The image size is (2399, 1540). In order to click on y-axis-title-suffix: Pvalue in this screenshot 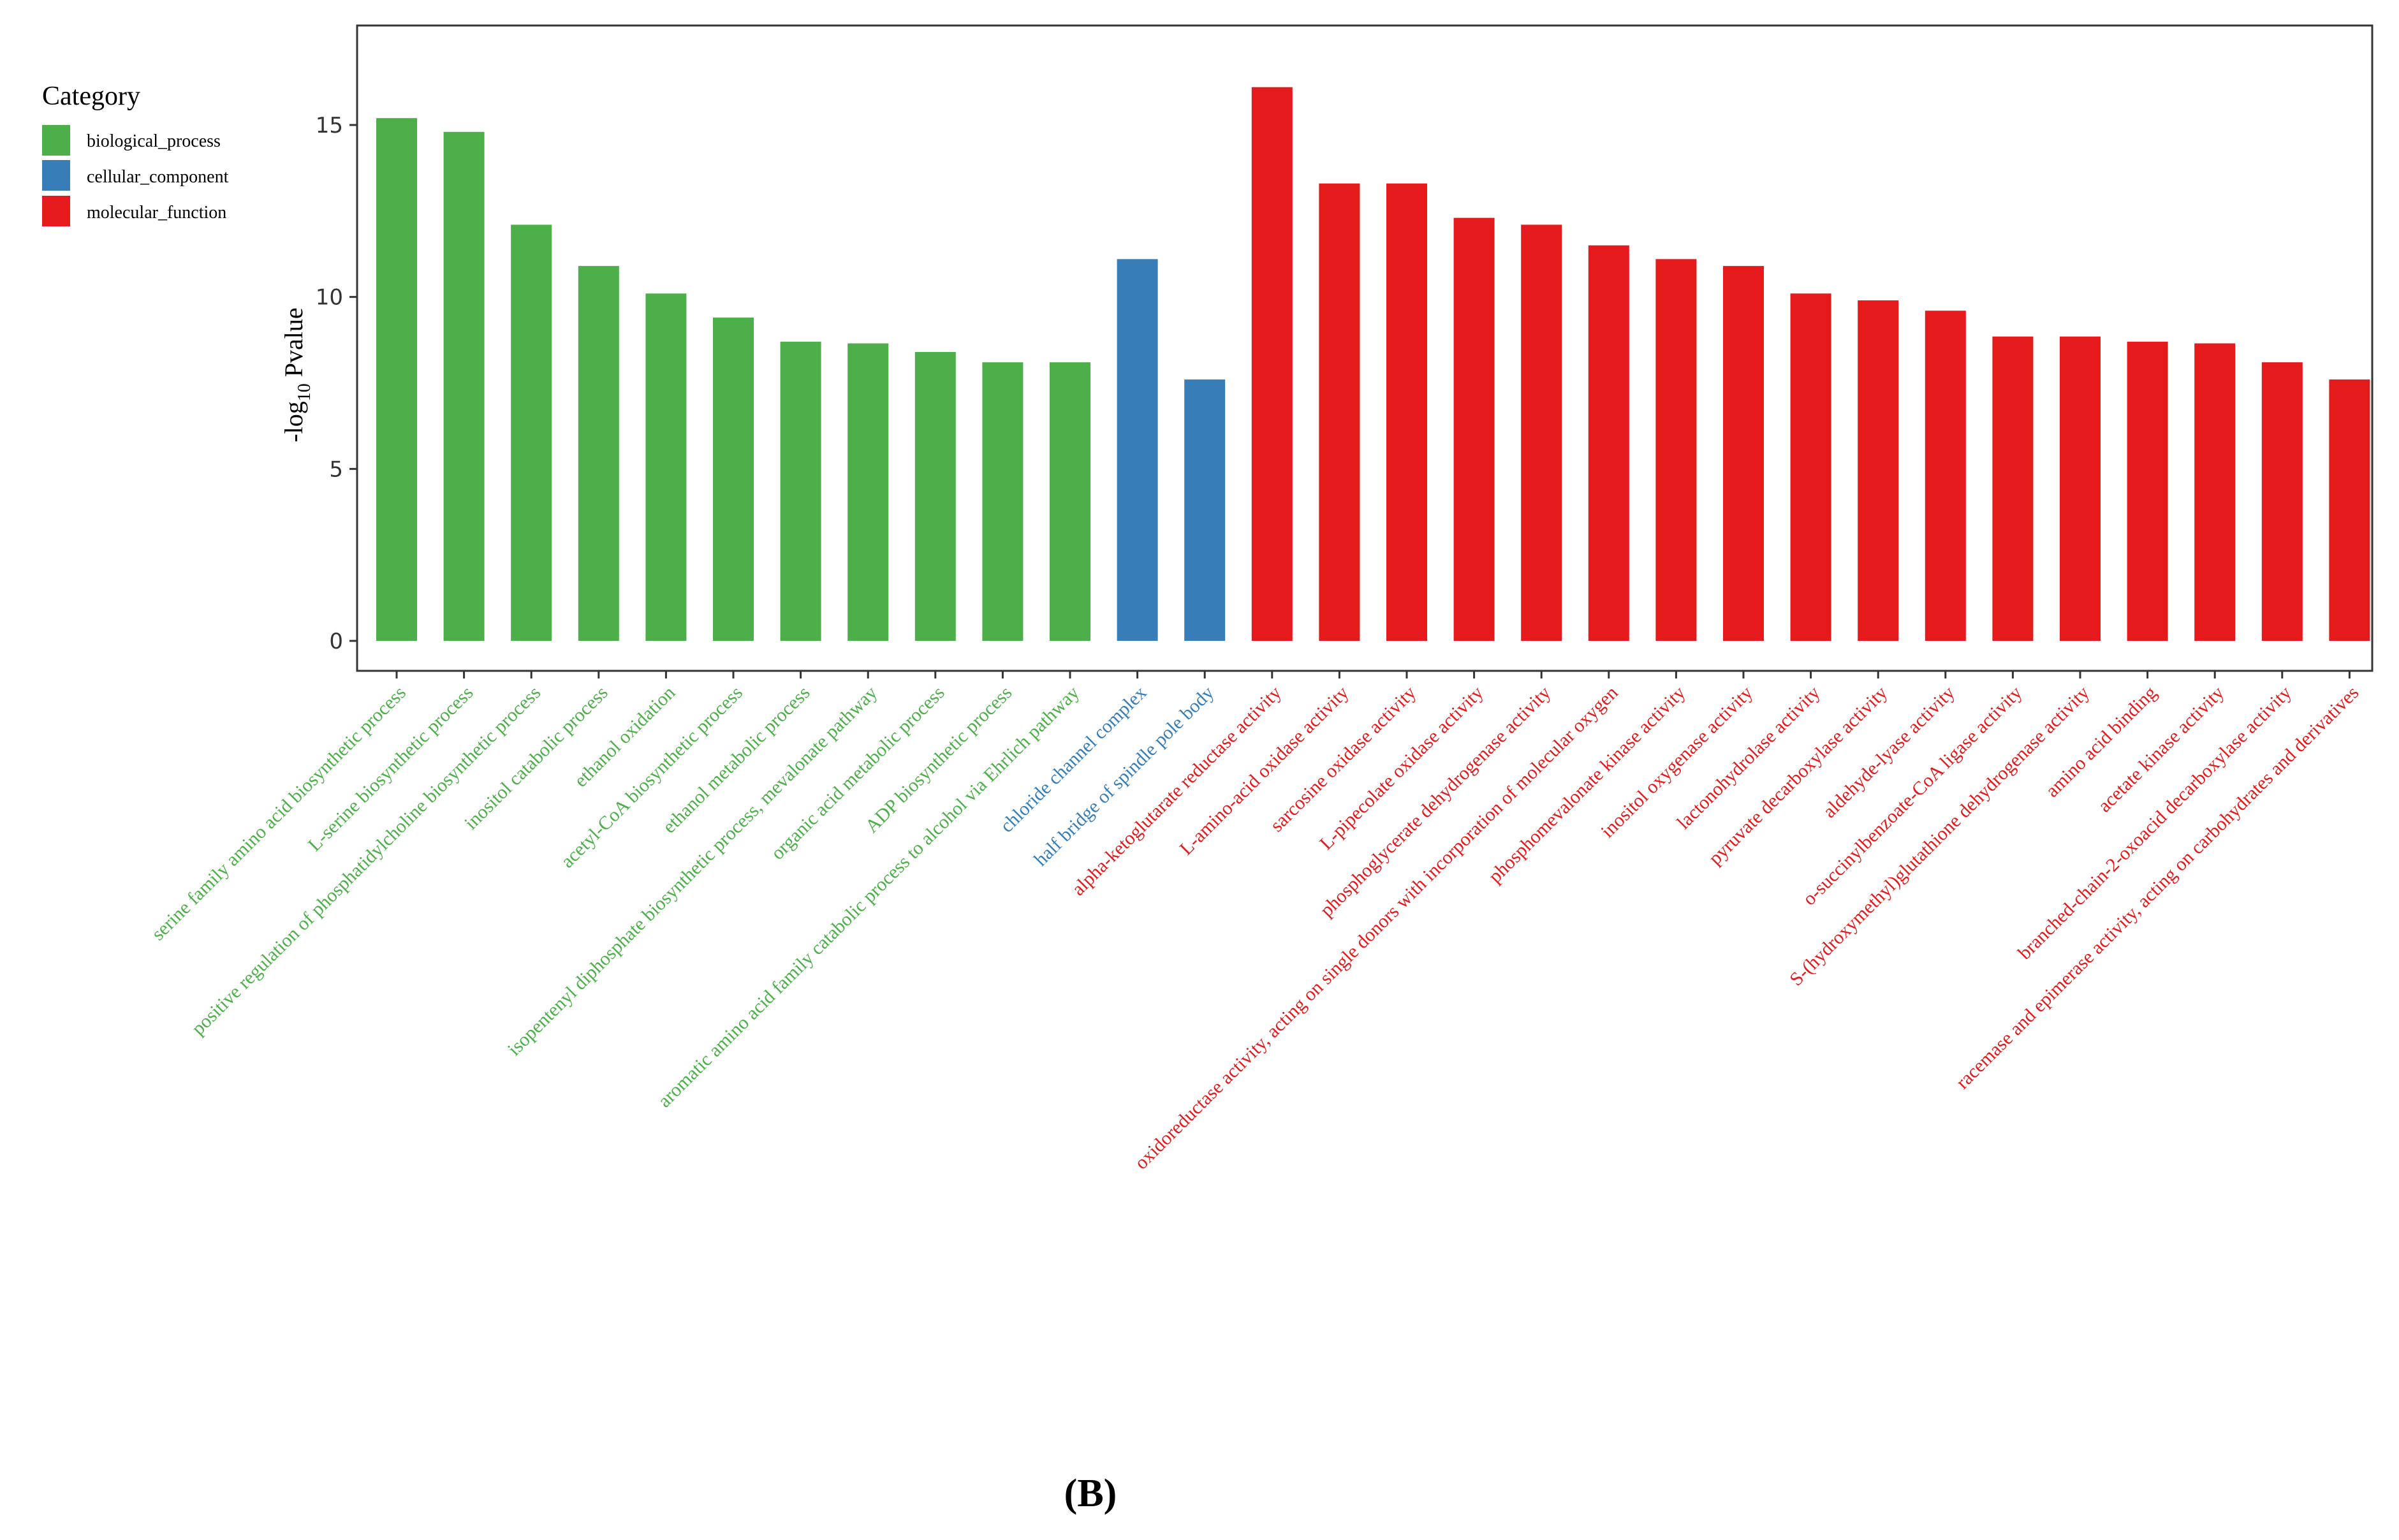, I will do `click(293, 345)`.